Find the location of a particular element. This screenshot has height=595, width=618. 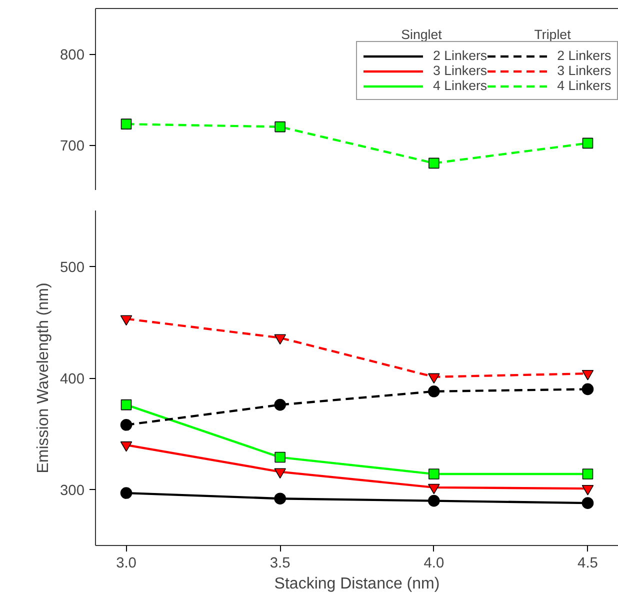

x-tick-label: 4.5 is located at coordinates (588, 564).